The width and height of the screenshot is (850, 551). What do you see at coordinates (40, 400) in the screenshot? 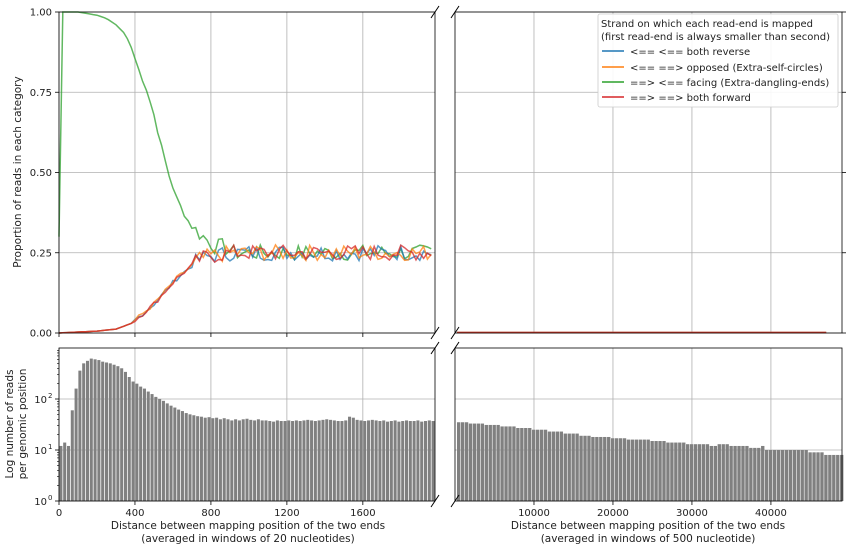
I see `bl-ytick-label-2: 10` at bounding box center [40, 400].